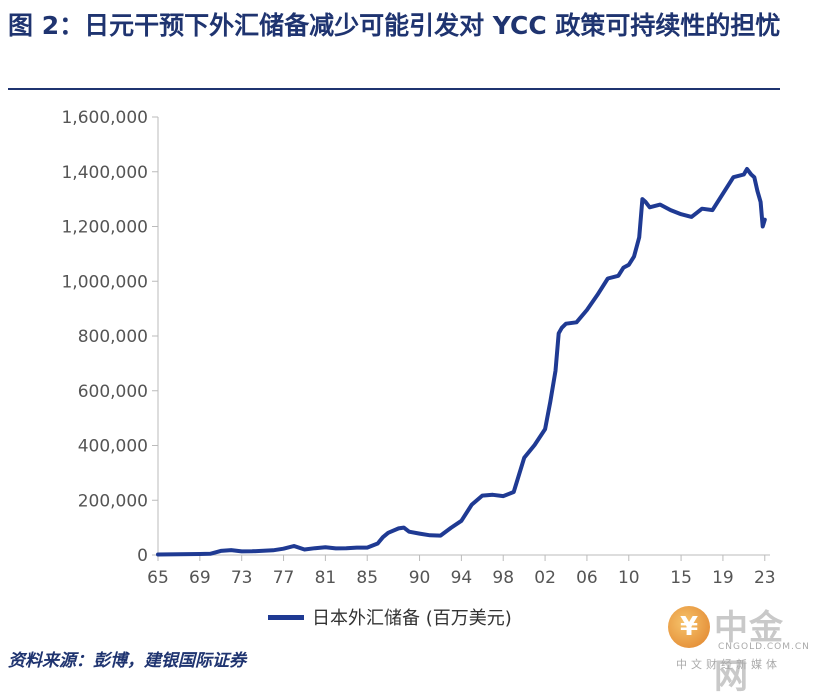  I want to click on y-tick-label: 0, so click(142, 556).